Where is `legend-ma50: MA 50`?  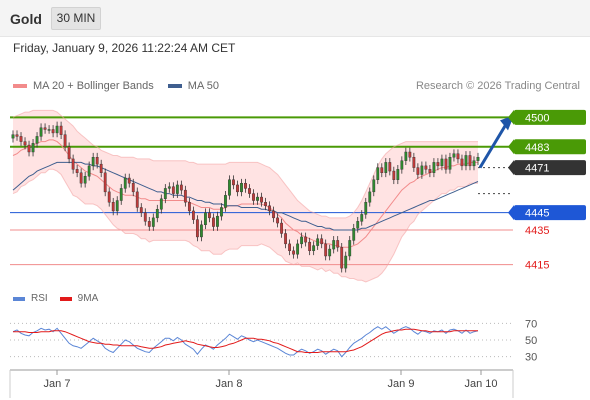 legend-ma50: MA 50 is located at coordinates (193, 86).